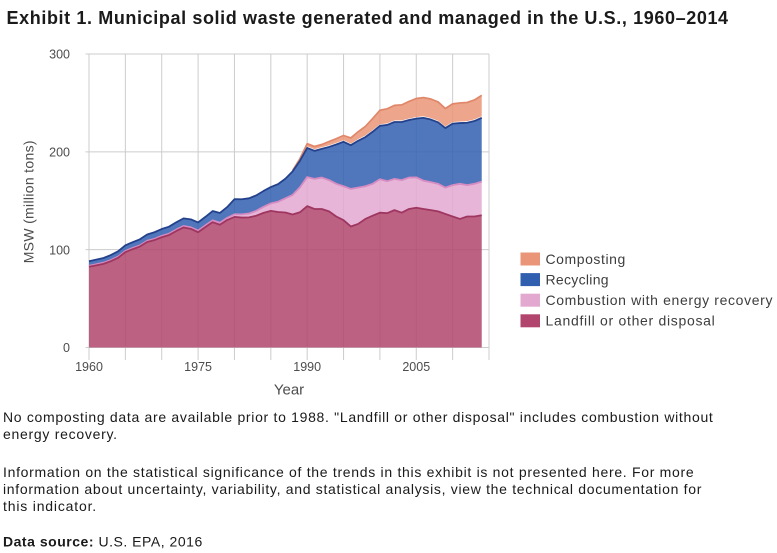 Image resolution: width=777 pixels, height=553 pixels. Describe the element at coordinates (660, 300) in the screenshot. I see `svg-text:Combustion with energy recover: Combustion with energy recovery` at that location.